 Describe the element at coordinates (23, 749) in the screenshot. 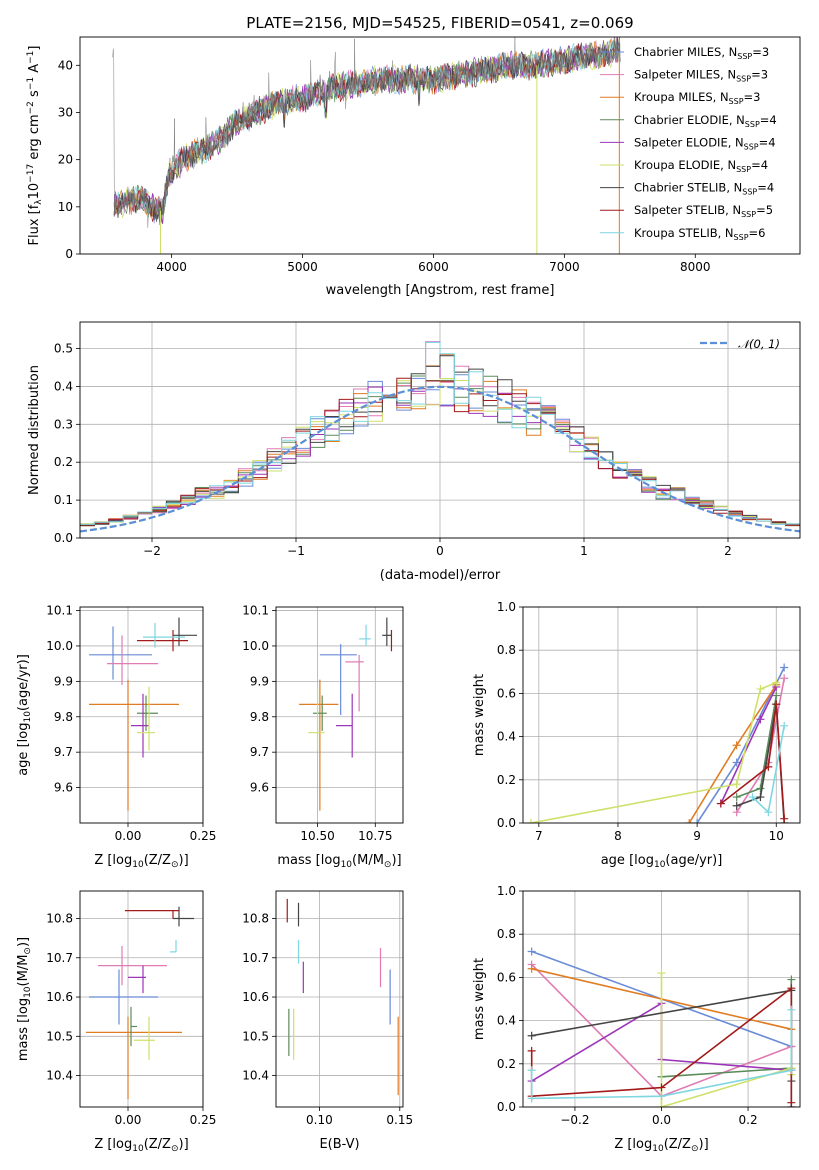

I see `y-axis-label-part: age [log` at that location.